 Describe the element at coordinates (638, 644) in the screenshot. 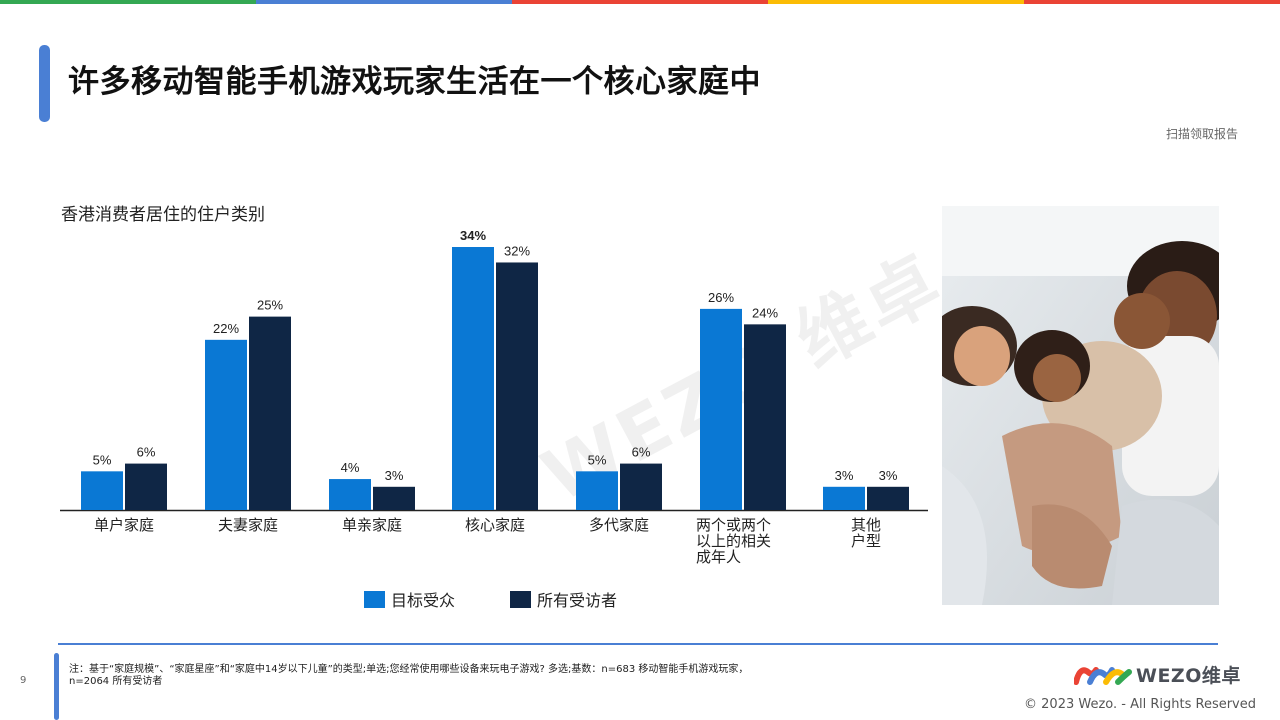

I see `footer-divider` at that location.